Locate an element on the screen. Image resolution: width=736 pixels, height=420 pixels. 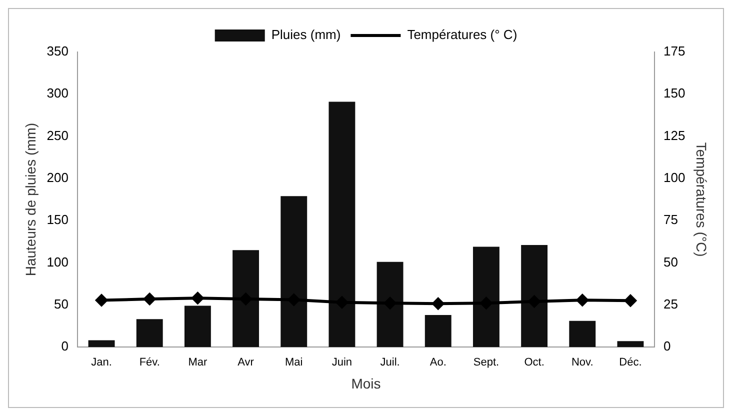
x-tick-label: Juil. is located at coordinates (390, 362).